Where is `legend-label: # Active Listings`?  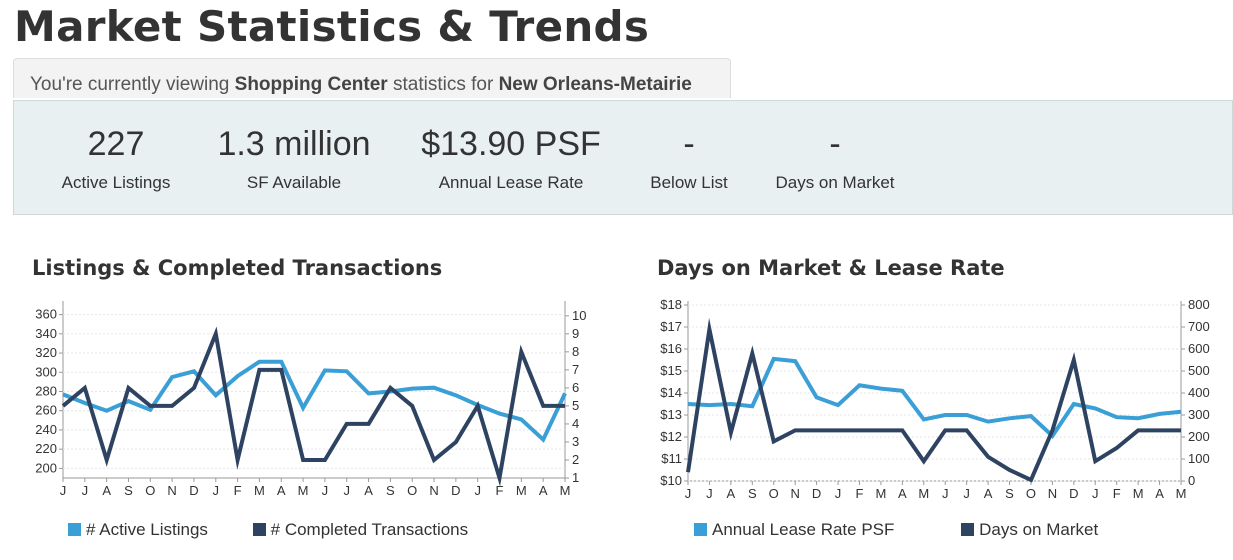
legend-label: # Active Listings is located at coordinates (147, 529).